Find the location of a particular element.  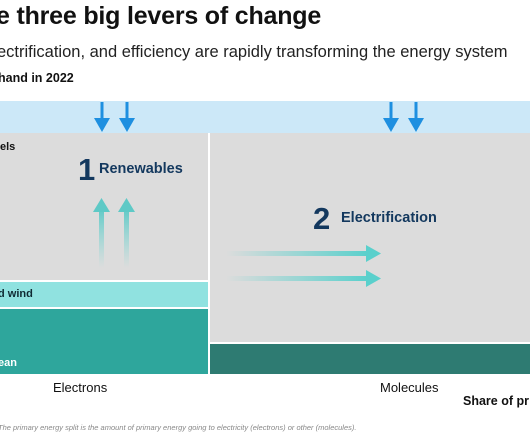

renewables-arrow-2-icon is located at coordinates (126, 233).